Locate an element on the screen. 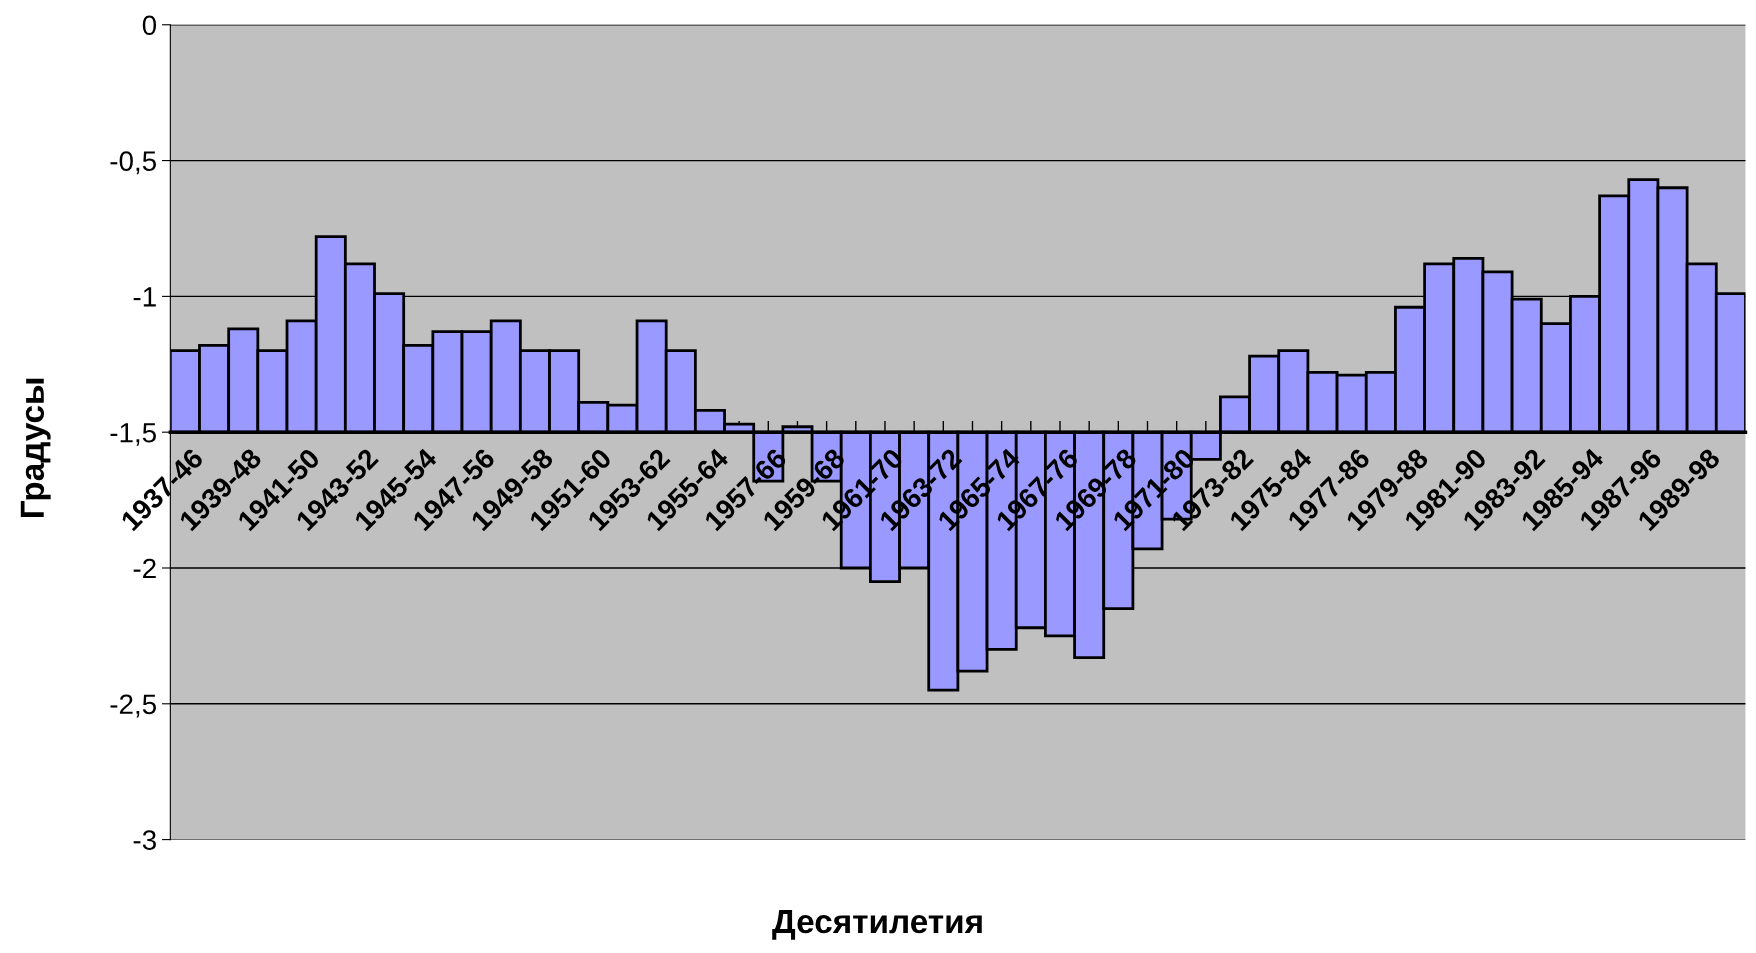 The height and width of the screenshot is (953, 1756). y-tick-label: -0,5 is located at coordinates (133, 163).